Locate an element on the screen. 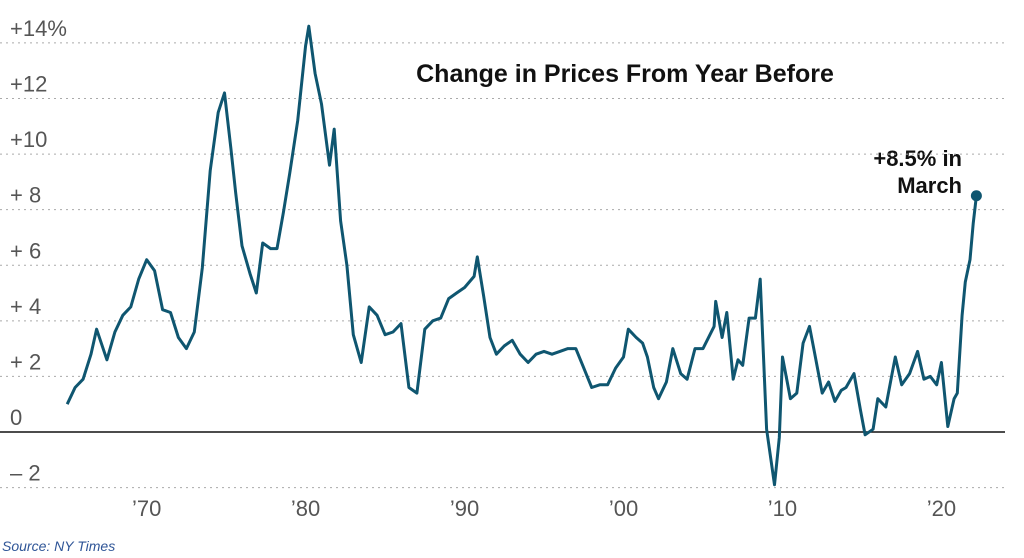 The image size is (1024, 558). source: Source: NY Times is located at coordinates (58, 546).